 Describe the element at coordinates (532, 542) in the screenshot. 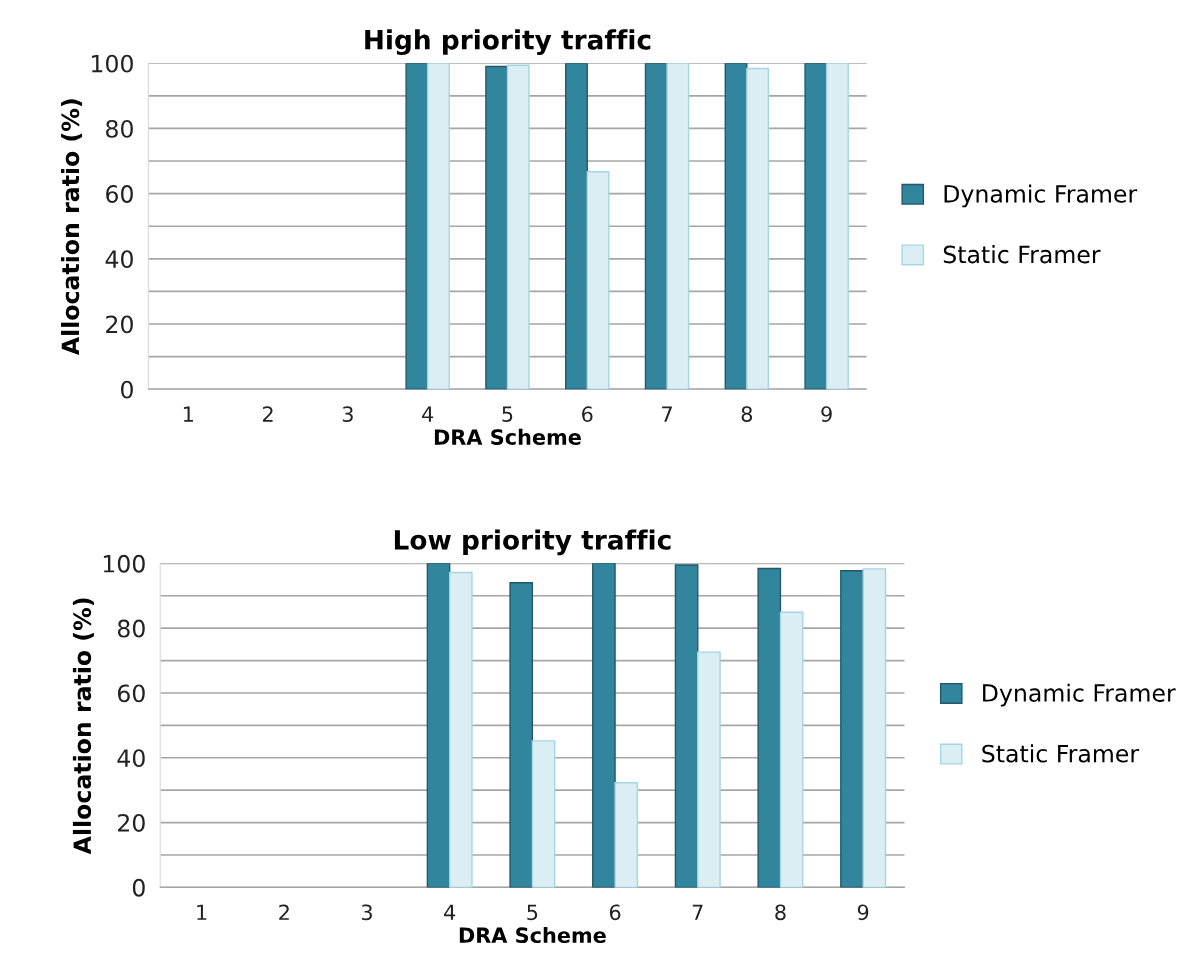

I see `chart-title: Low priority traffic` at that location.